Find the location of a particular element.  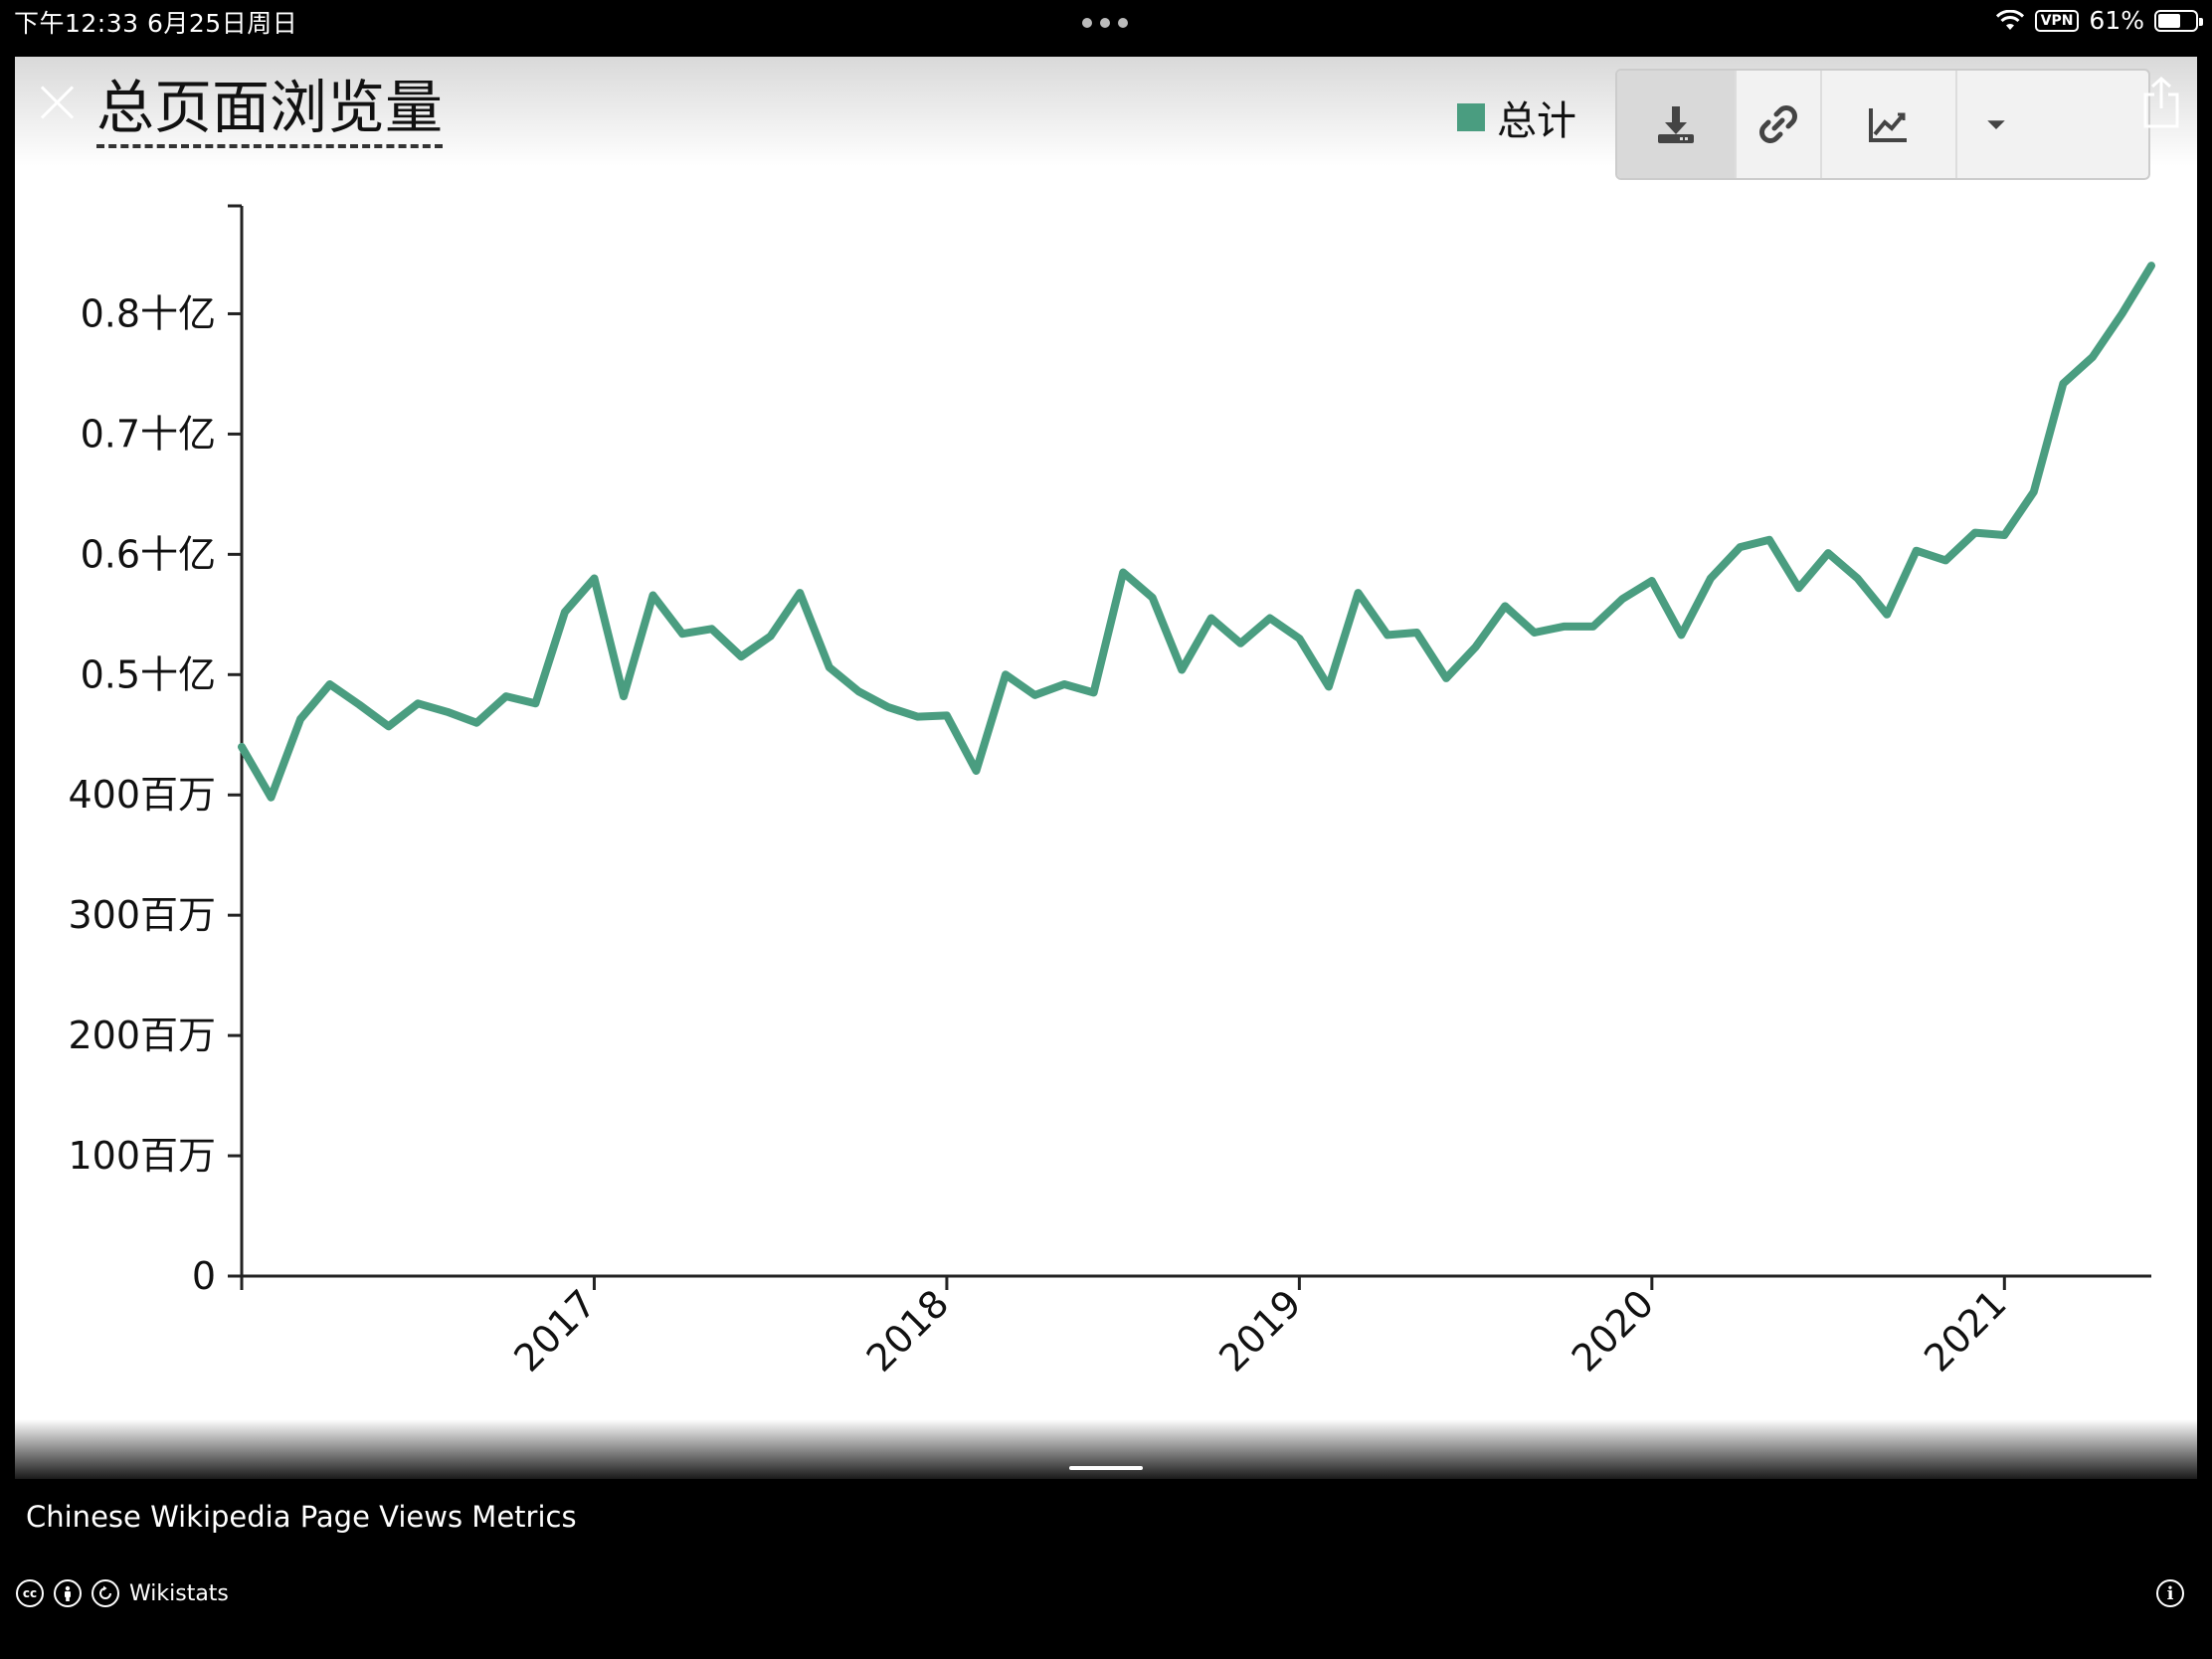

y-tick-label: 0.5十亿 is located at coordinates (148, 674).